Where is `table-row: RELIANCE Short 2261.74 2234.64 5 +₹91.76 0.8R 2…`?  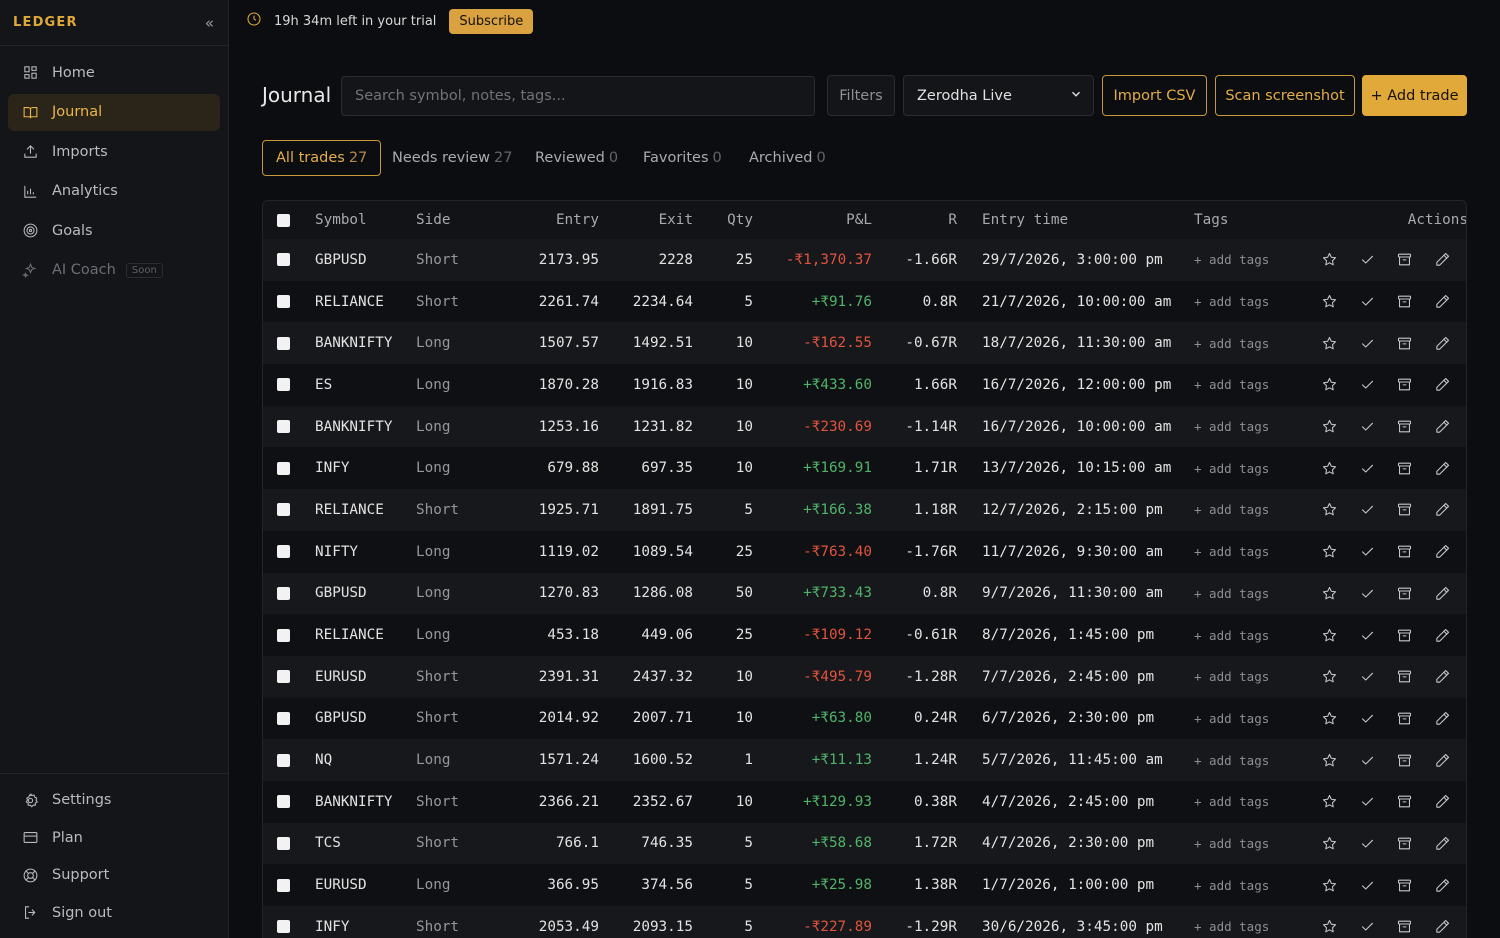 table-row: RELIANCE Short 2261.74 2234.64 5 +₹91.76 0.8R 2… is located at coordinates (864, 301).